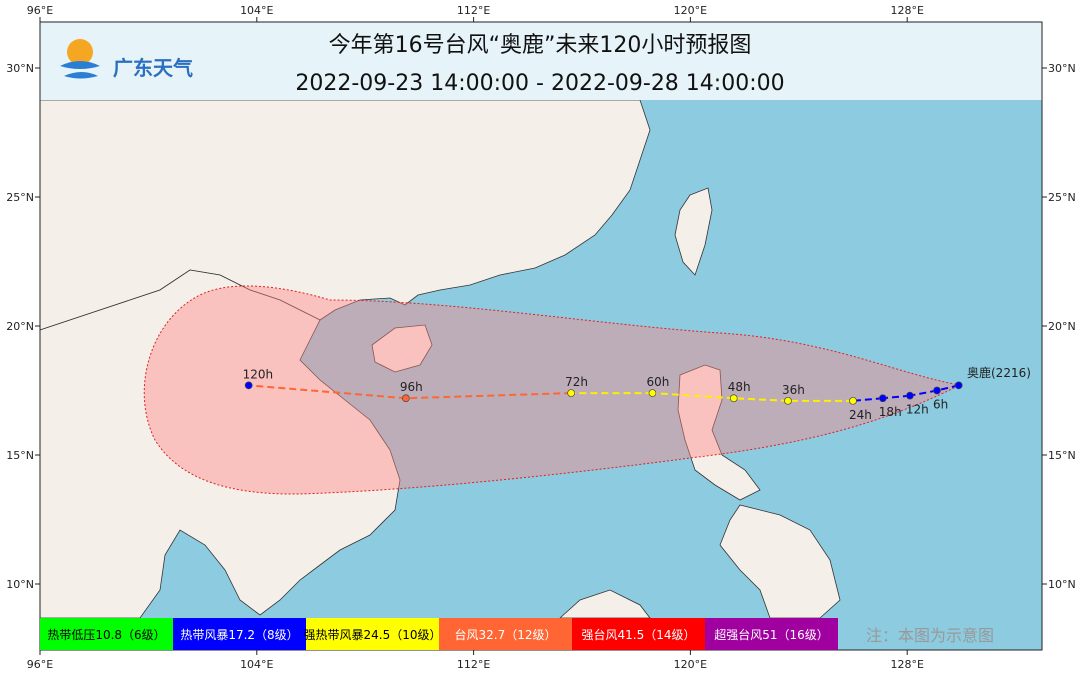 This screenshot has width=1080, height=681. Describe the element at coordinates (719, 432) in the screenshot. I see `luzon` at that location.